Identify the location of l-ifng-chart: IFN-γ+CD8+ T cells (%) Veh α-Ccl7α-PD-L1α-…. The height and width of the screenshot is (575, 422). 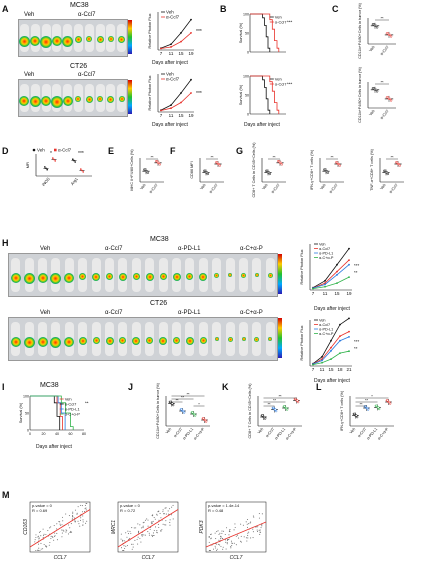
(367, 415).